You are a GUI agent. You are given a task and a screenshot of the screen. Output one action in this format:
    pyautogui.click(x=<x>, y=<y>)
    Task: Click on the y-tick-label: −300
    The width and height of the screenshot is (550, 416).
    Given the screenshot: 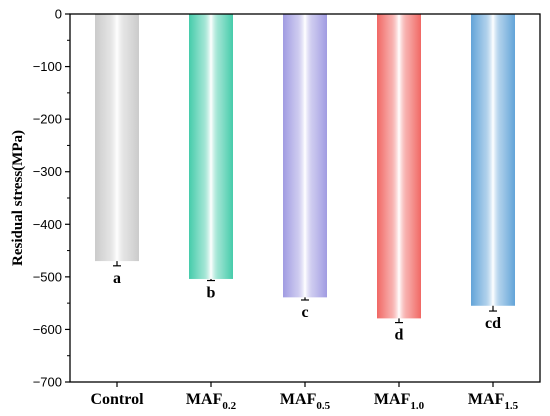 What is the action you would take?
    pyautogui.click(x=47, y=171)
    